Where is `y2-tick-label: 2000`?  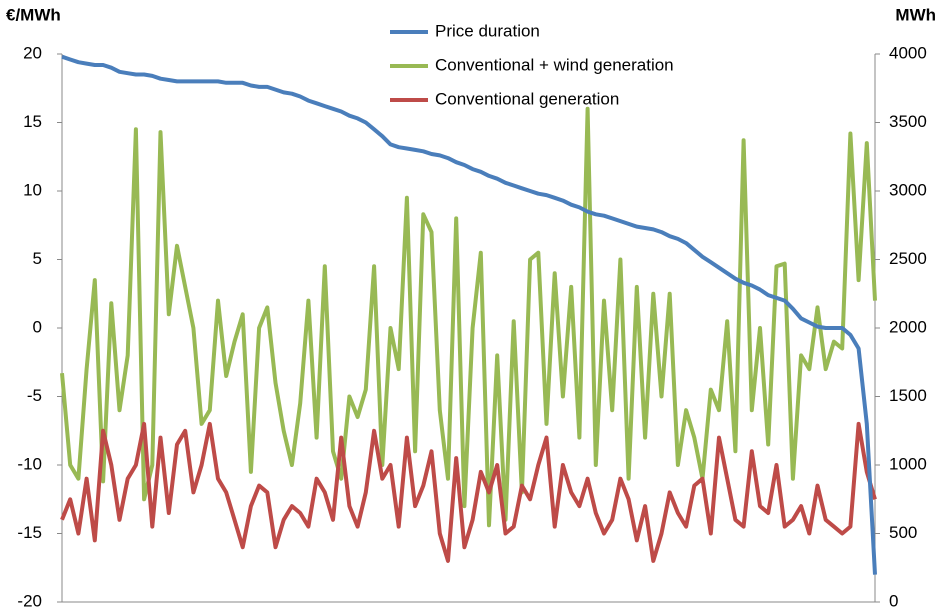 y2-tick-label: 2000 is located at coordinates (908, 326).